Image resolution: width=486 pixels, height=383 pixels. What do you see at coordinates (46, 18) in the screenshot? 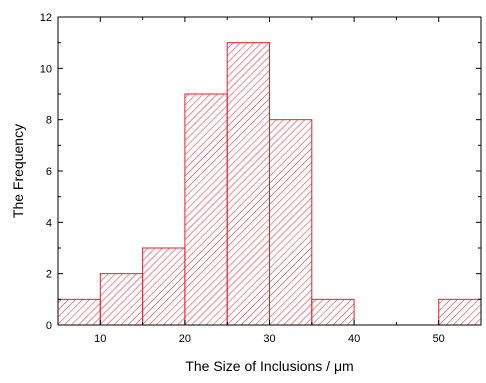
I see `y-tick-label: 12` at bounding box center [46, 18].